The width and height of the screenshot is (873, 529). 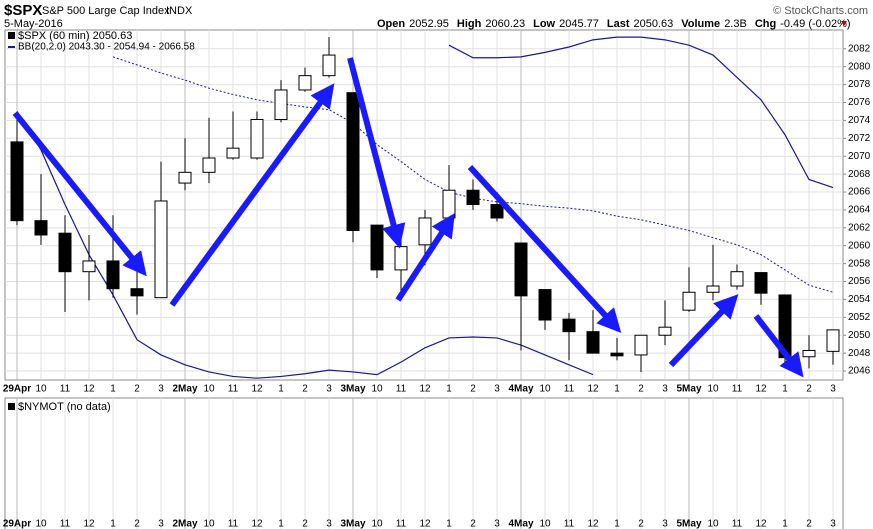 What do you see at coordinates (859, 48) in the screenshot?
I see `y-tick-label: 2082` at bounding box center [859, 48].